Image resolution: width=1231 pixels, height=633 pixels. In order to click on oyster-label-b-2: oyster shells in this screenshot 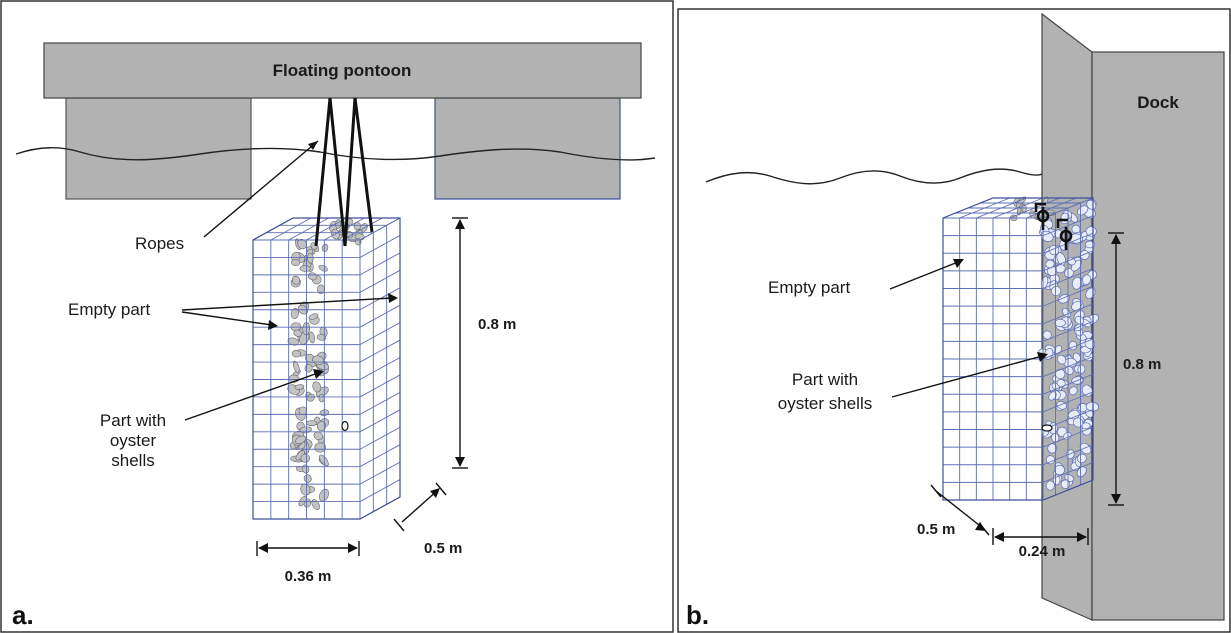, I will do `click(825, 403)`.